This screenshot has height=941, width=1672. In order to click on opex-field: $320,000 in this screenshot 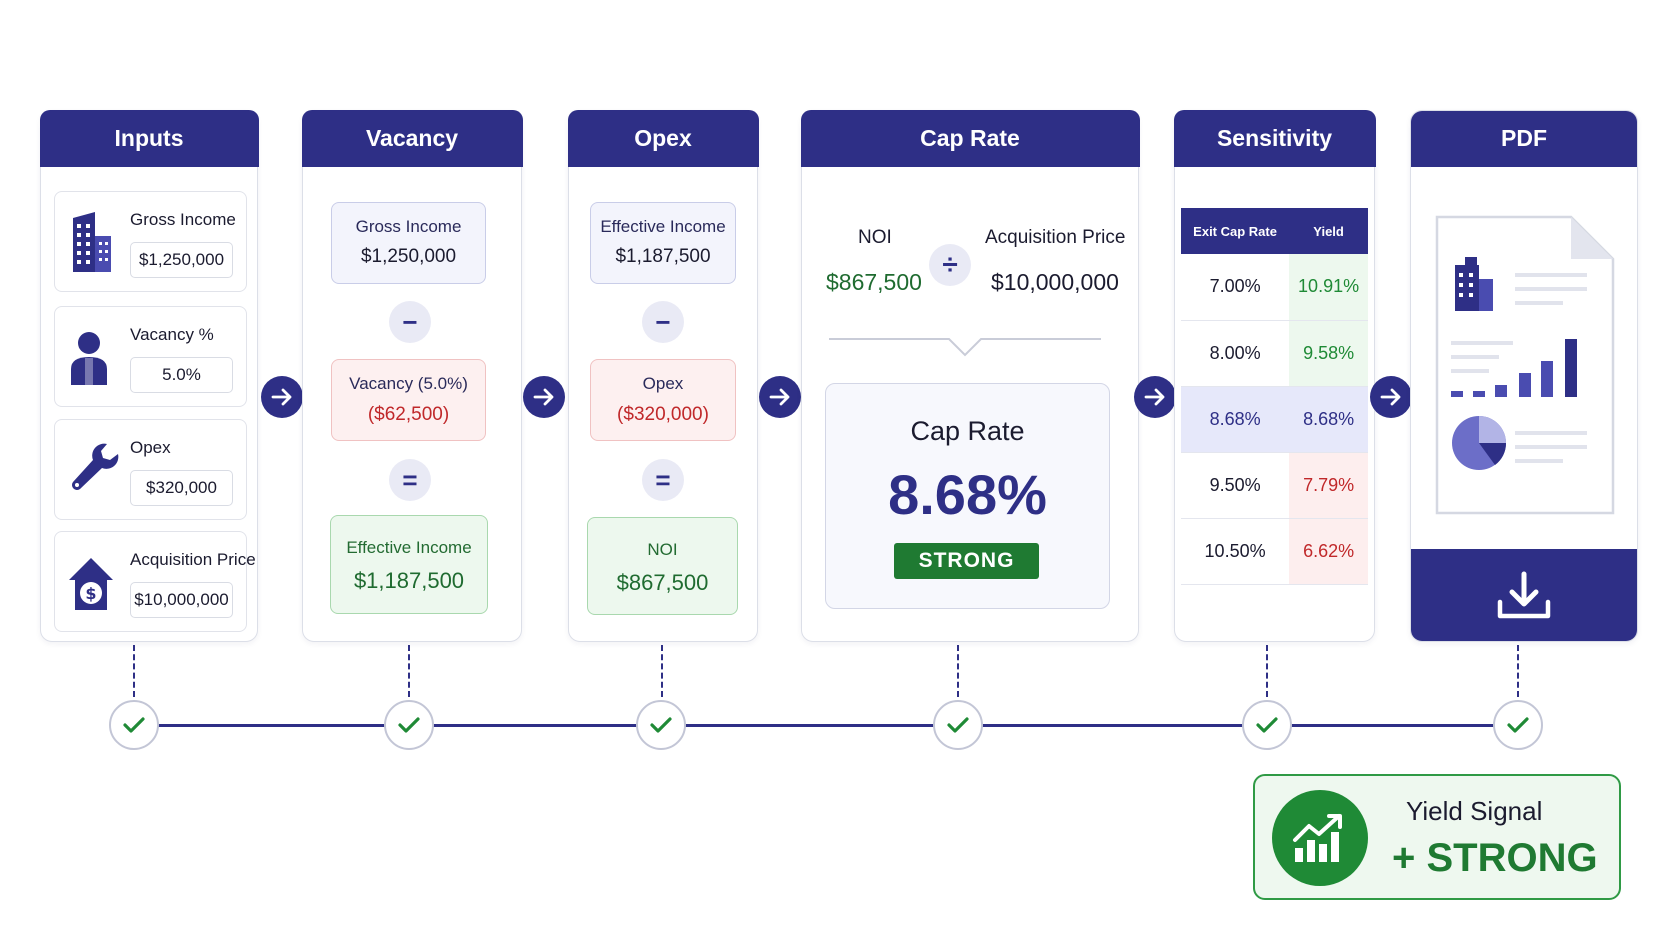, I will do `click(181, 488)`.